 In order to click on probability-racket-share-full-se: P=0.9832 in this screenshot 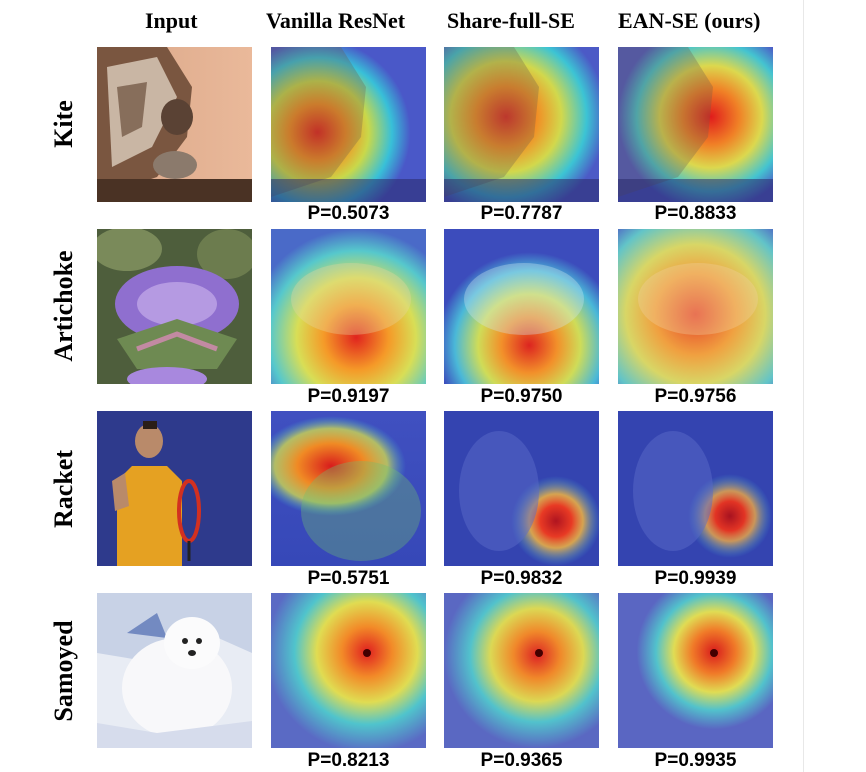, I will do `click(521, 578)`.